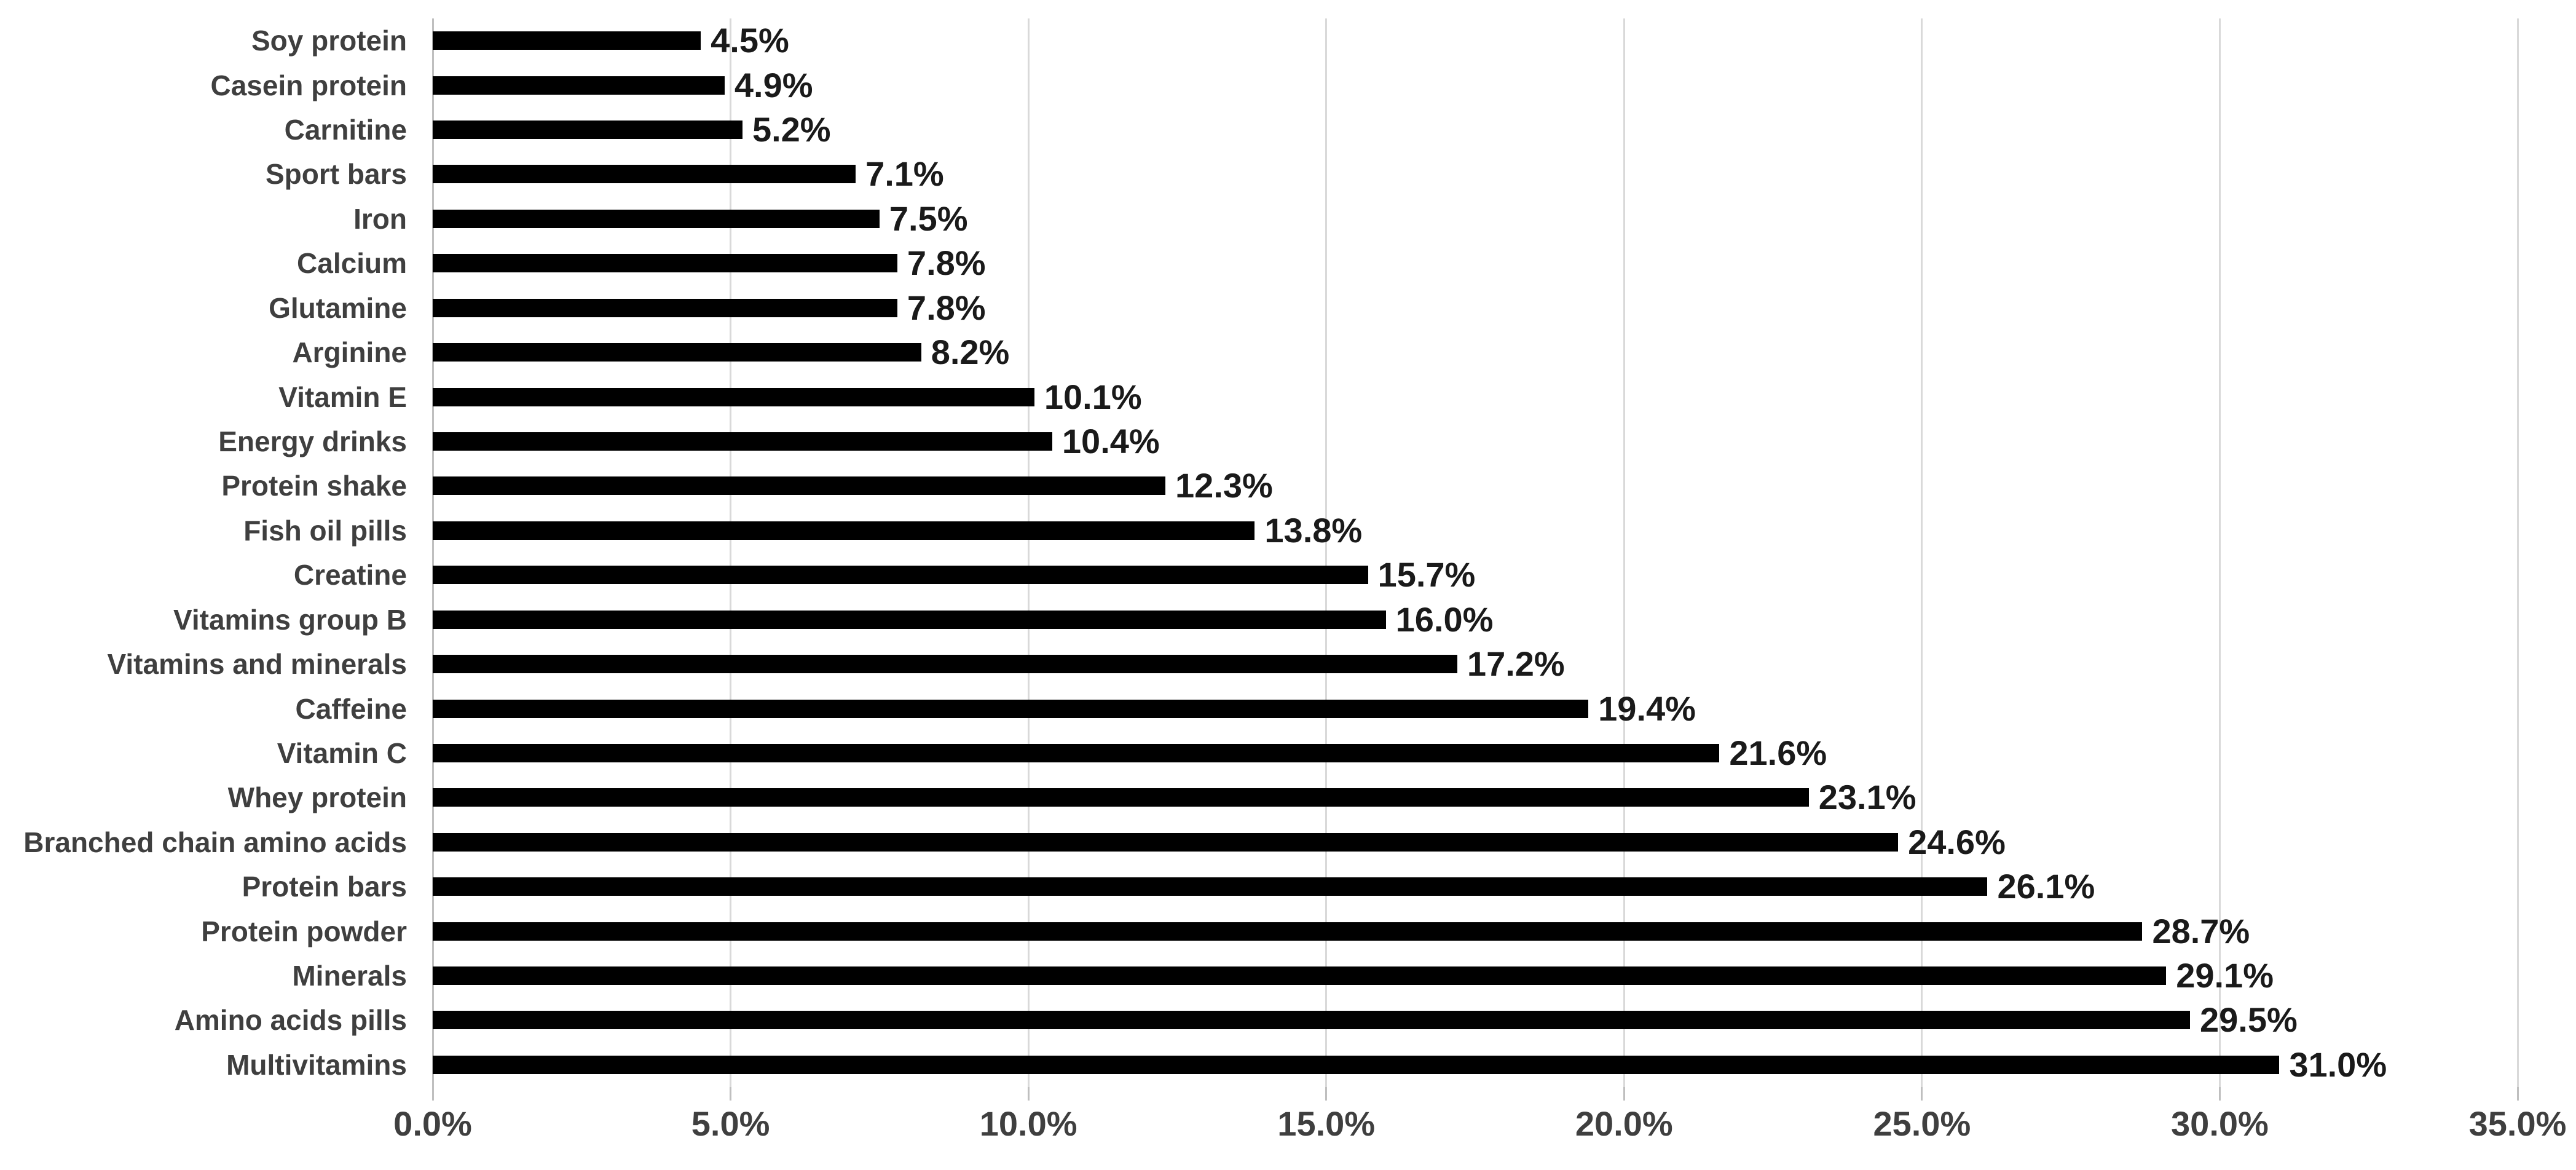 This screenshot has width=2576, height=1170. Describe the element at coordinates (2201, 931) in the screenshot. I see `value-label: 28.7%` at that location.